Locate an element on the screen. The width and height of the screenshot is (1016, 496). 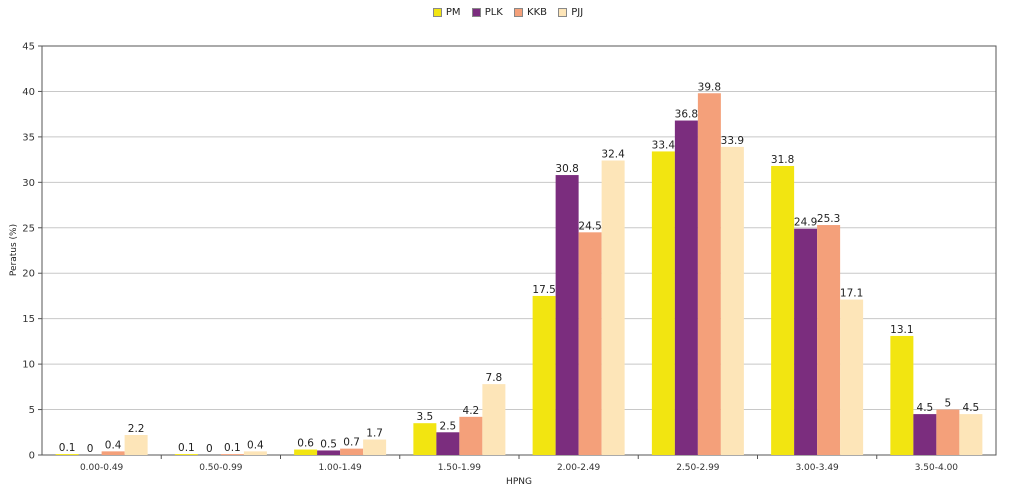
data-label: 2.2 is located at coordinates (136, 429).